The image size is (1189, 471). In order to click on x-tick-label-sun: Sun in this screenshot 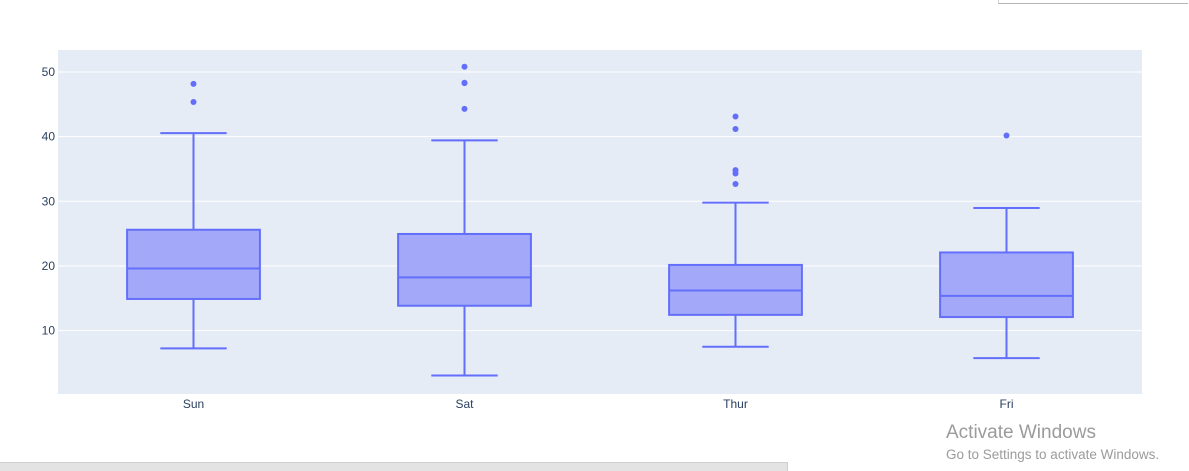, I will do `click(193, 404)`.